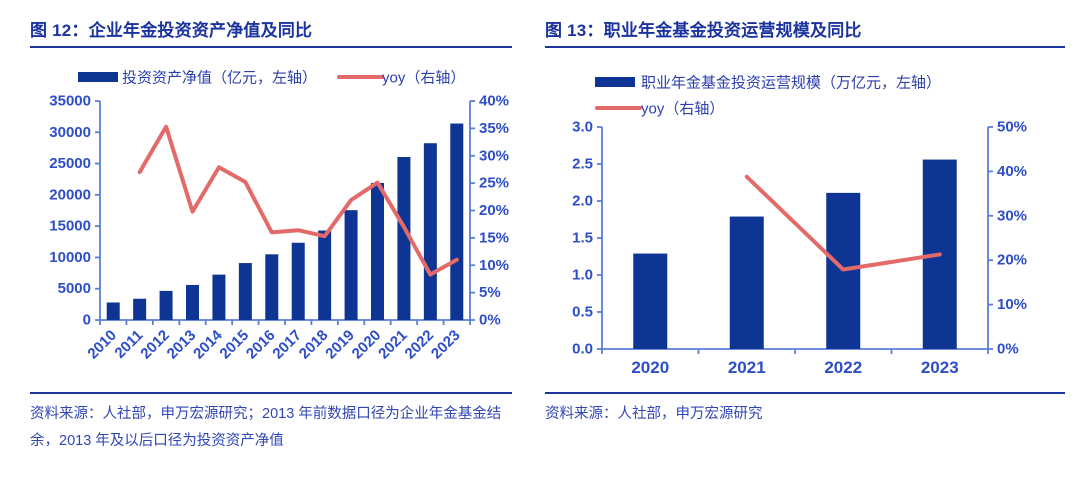 The image size is (1075, 494). I want to click on x-axis-label: 2012, so click(155, 345).